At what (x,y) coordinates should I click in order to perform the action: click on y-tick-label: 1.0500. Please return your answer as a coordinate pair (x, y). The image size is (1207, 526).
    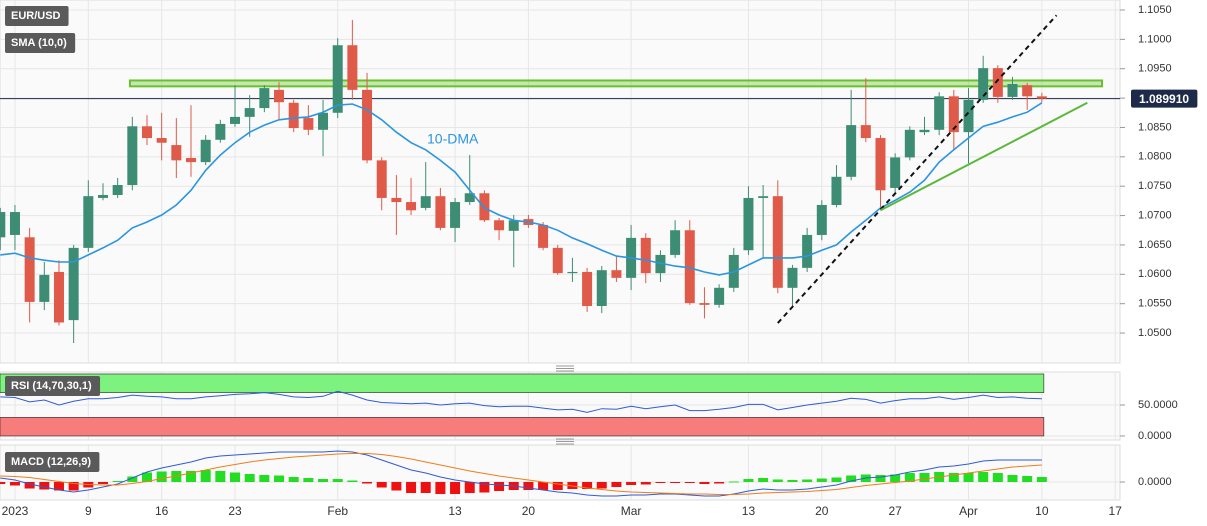
    Looking at the image, I should click on (1155, 333).